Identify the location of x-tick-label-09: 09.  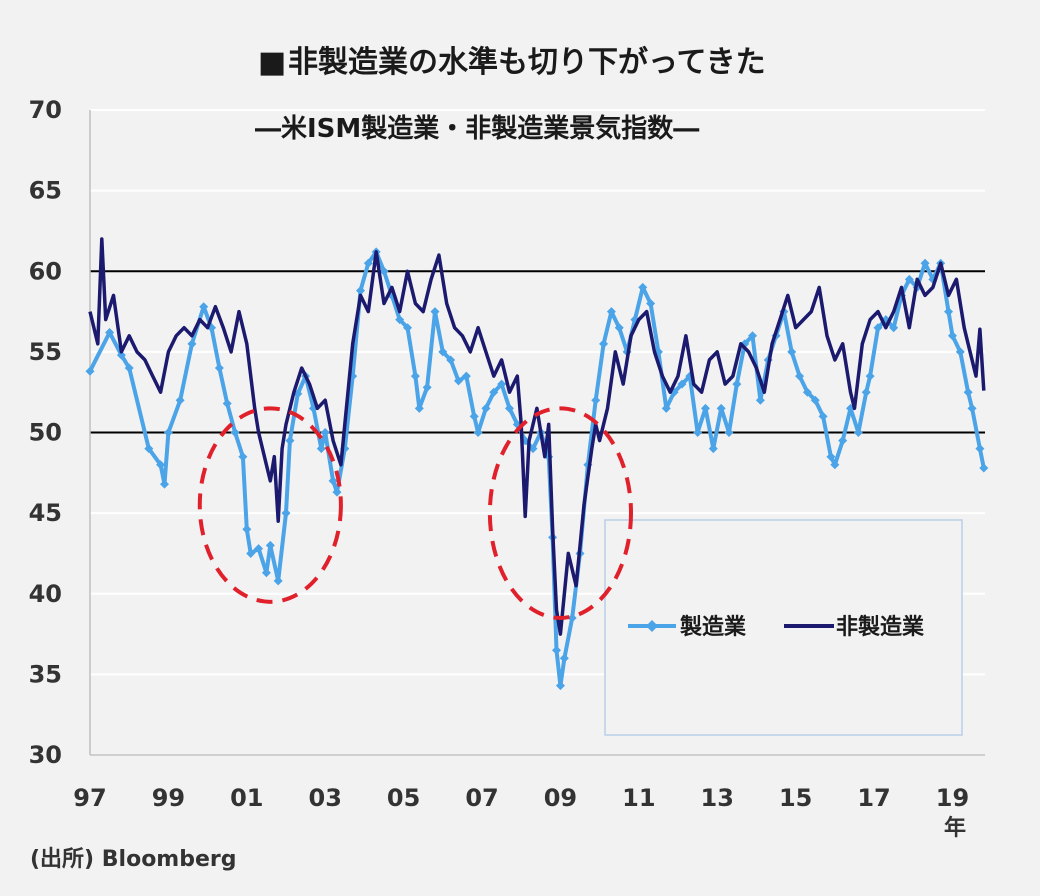
(560, 798).